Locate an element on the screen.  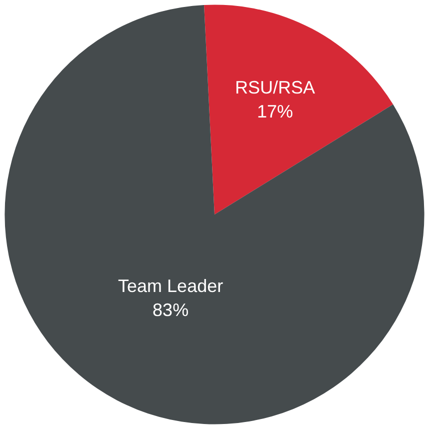
slice-label: Team Leader is located at coordinates (171, 286).